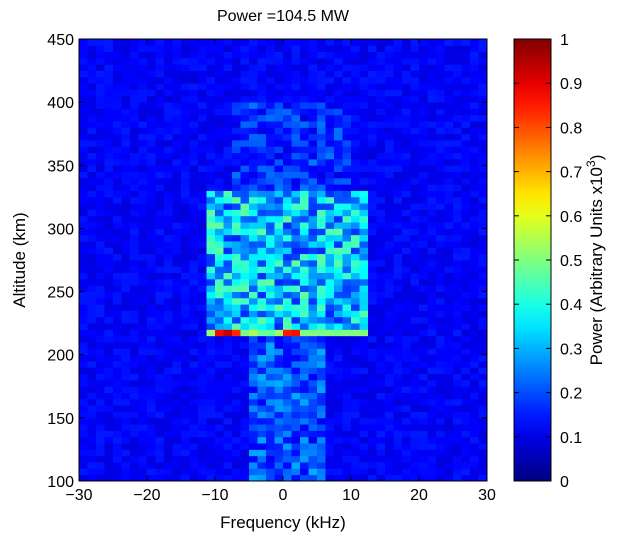  Describe the element at coordinates (591, 163) in the screenshot. I see `colorbar-label-sup: 3` at that location.